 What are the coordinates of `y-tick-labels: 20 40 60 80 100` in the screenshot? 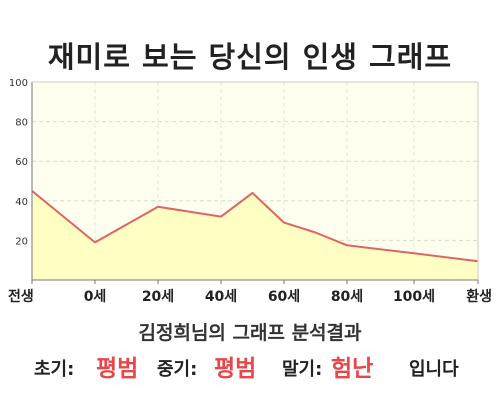 It's located at (18, 162).